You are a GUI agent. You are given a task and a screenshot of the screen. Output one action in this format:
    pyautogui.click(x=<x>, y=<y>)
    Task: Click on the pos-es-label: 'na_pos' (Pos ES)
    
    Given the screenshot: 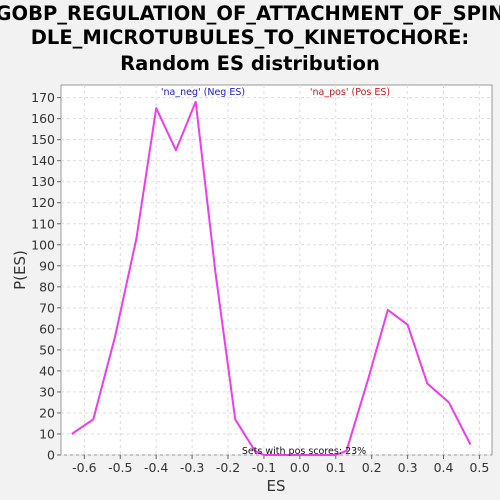 What is the action you would take?
    pyautogui.click(x=350, y=92)
    